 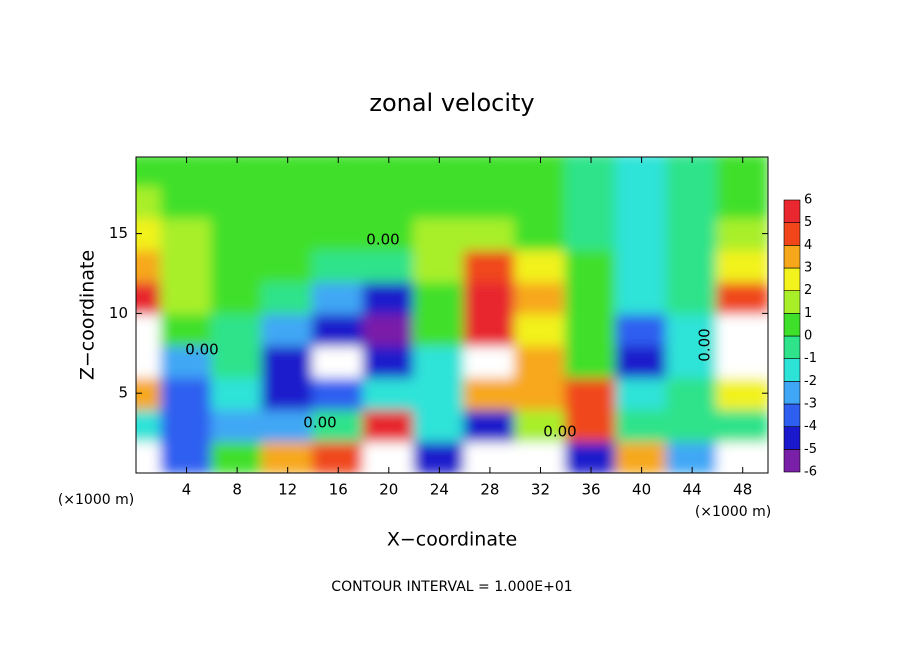 I want to click on colorbar-label: -2, so click(x=810, y=381).